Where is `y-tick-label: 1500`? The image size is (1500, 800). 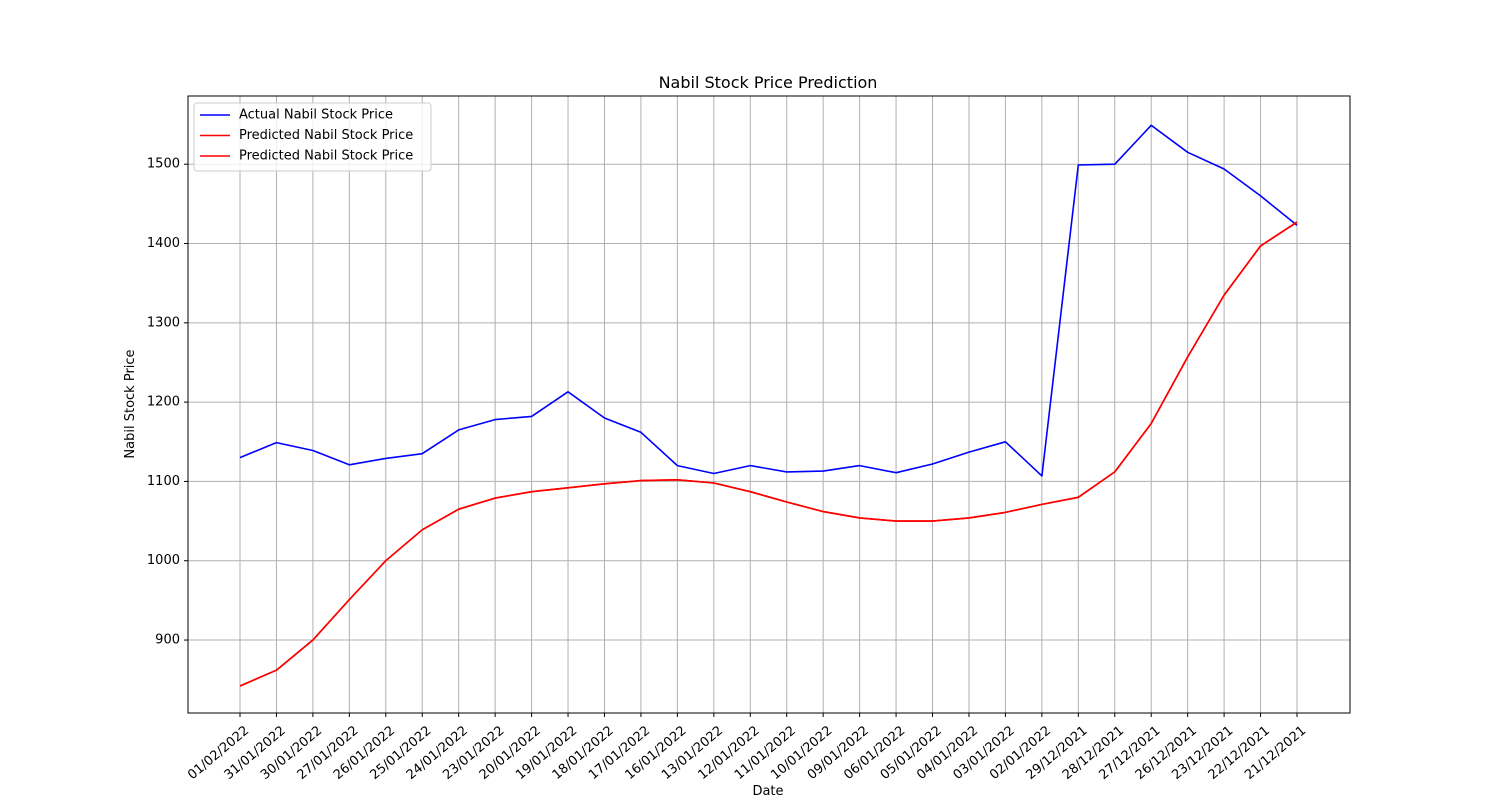
y-tick-label: 1500 is located at coordinates (163, 164).